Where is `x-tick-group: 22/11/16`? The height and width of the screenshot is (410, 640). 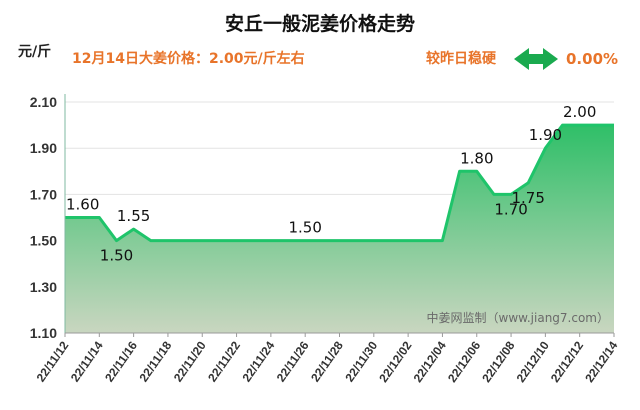 x-tick-group: 22/11/16 is located at coordinates (121, 361).